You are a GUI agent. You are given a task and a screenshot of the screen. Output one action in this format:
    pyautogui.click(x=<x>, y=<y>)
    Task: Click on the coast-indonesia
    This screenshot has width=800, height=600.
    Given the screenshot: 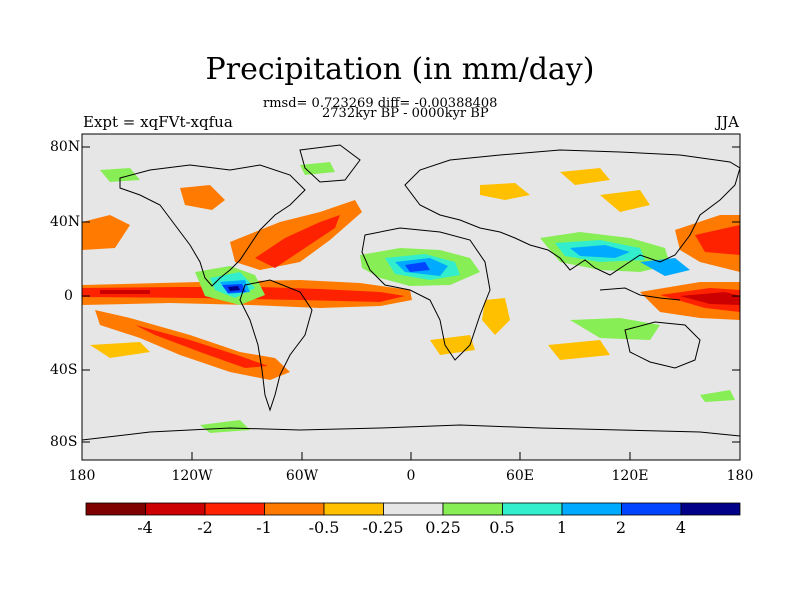 What is the action you would take?
    pyautogui.click(x=640, y=294)
    